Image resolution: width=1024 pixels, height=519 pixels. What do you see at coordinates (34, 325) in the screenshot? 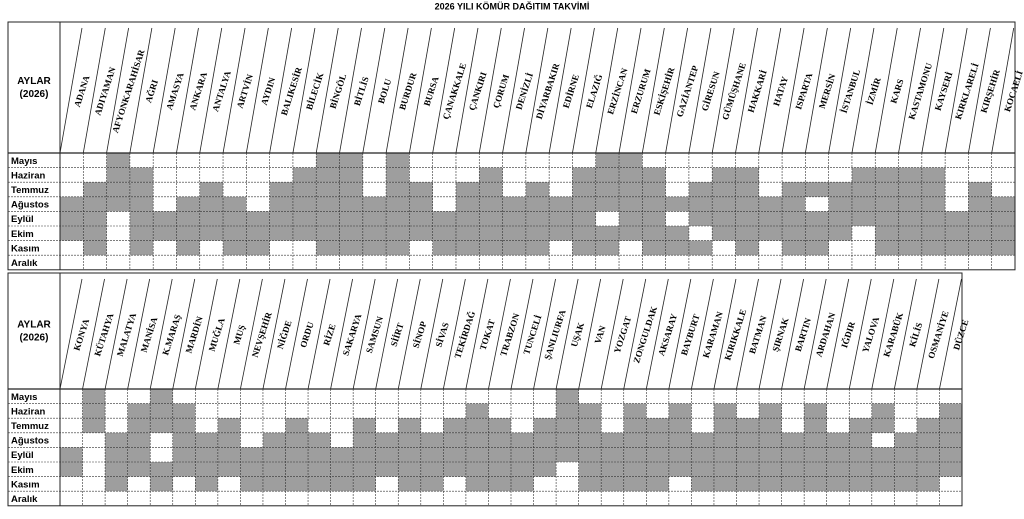
I see `corner-label: AYLAR` at bounding box center [34, 325].